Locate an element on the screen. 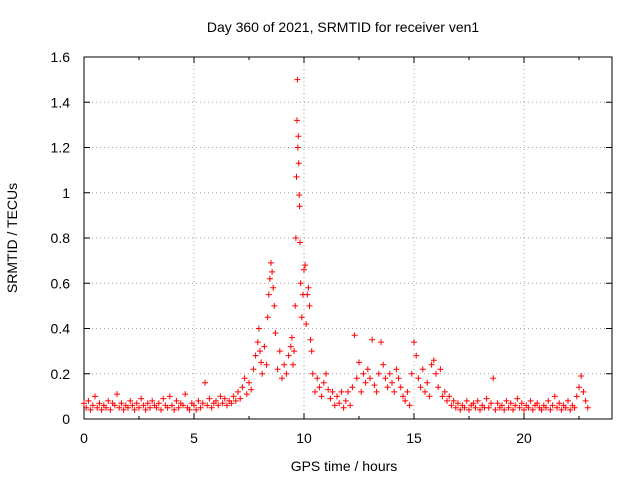 Image resolution: width=640 pixels, height=480 pixels. y-tick-label: 1.2 is located at coordinates (61, 148).